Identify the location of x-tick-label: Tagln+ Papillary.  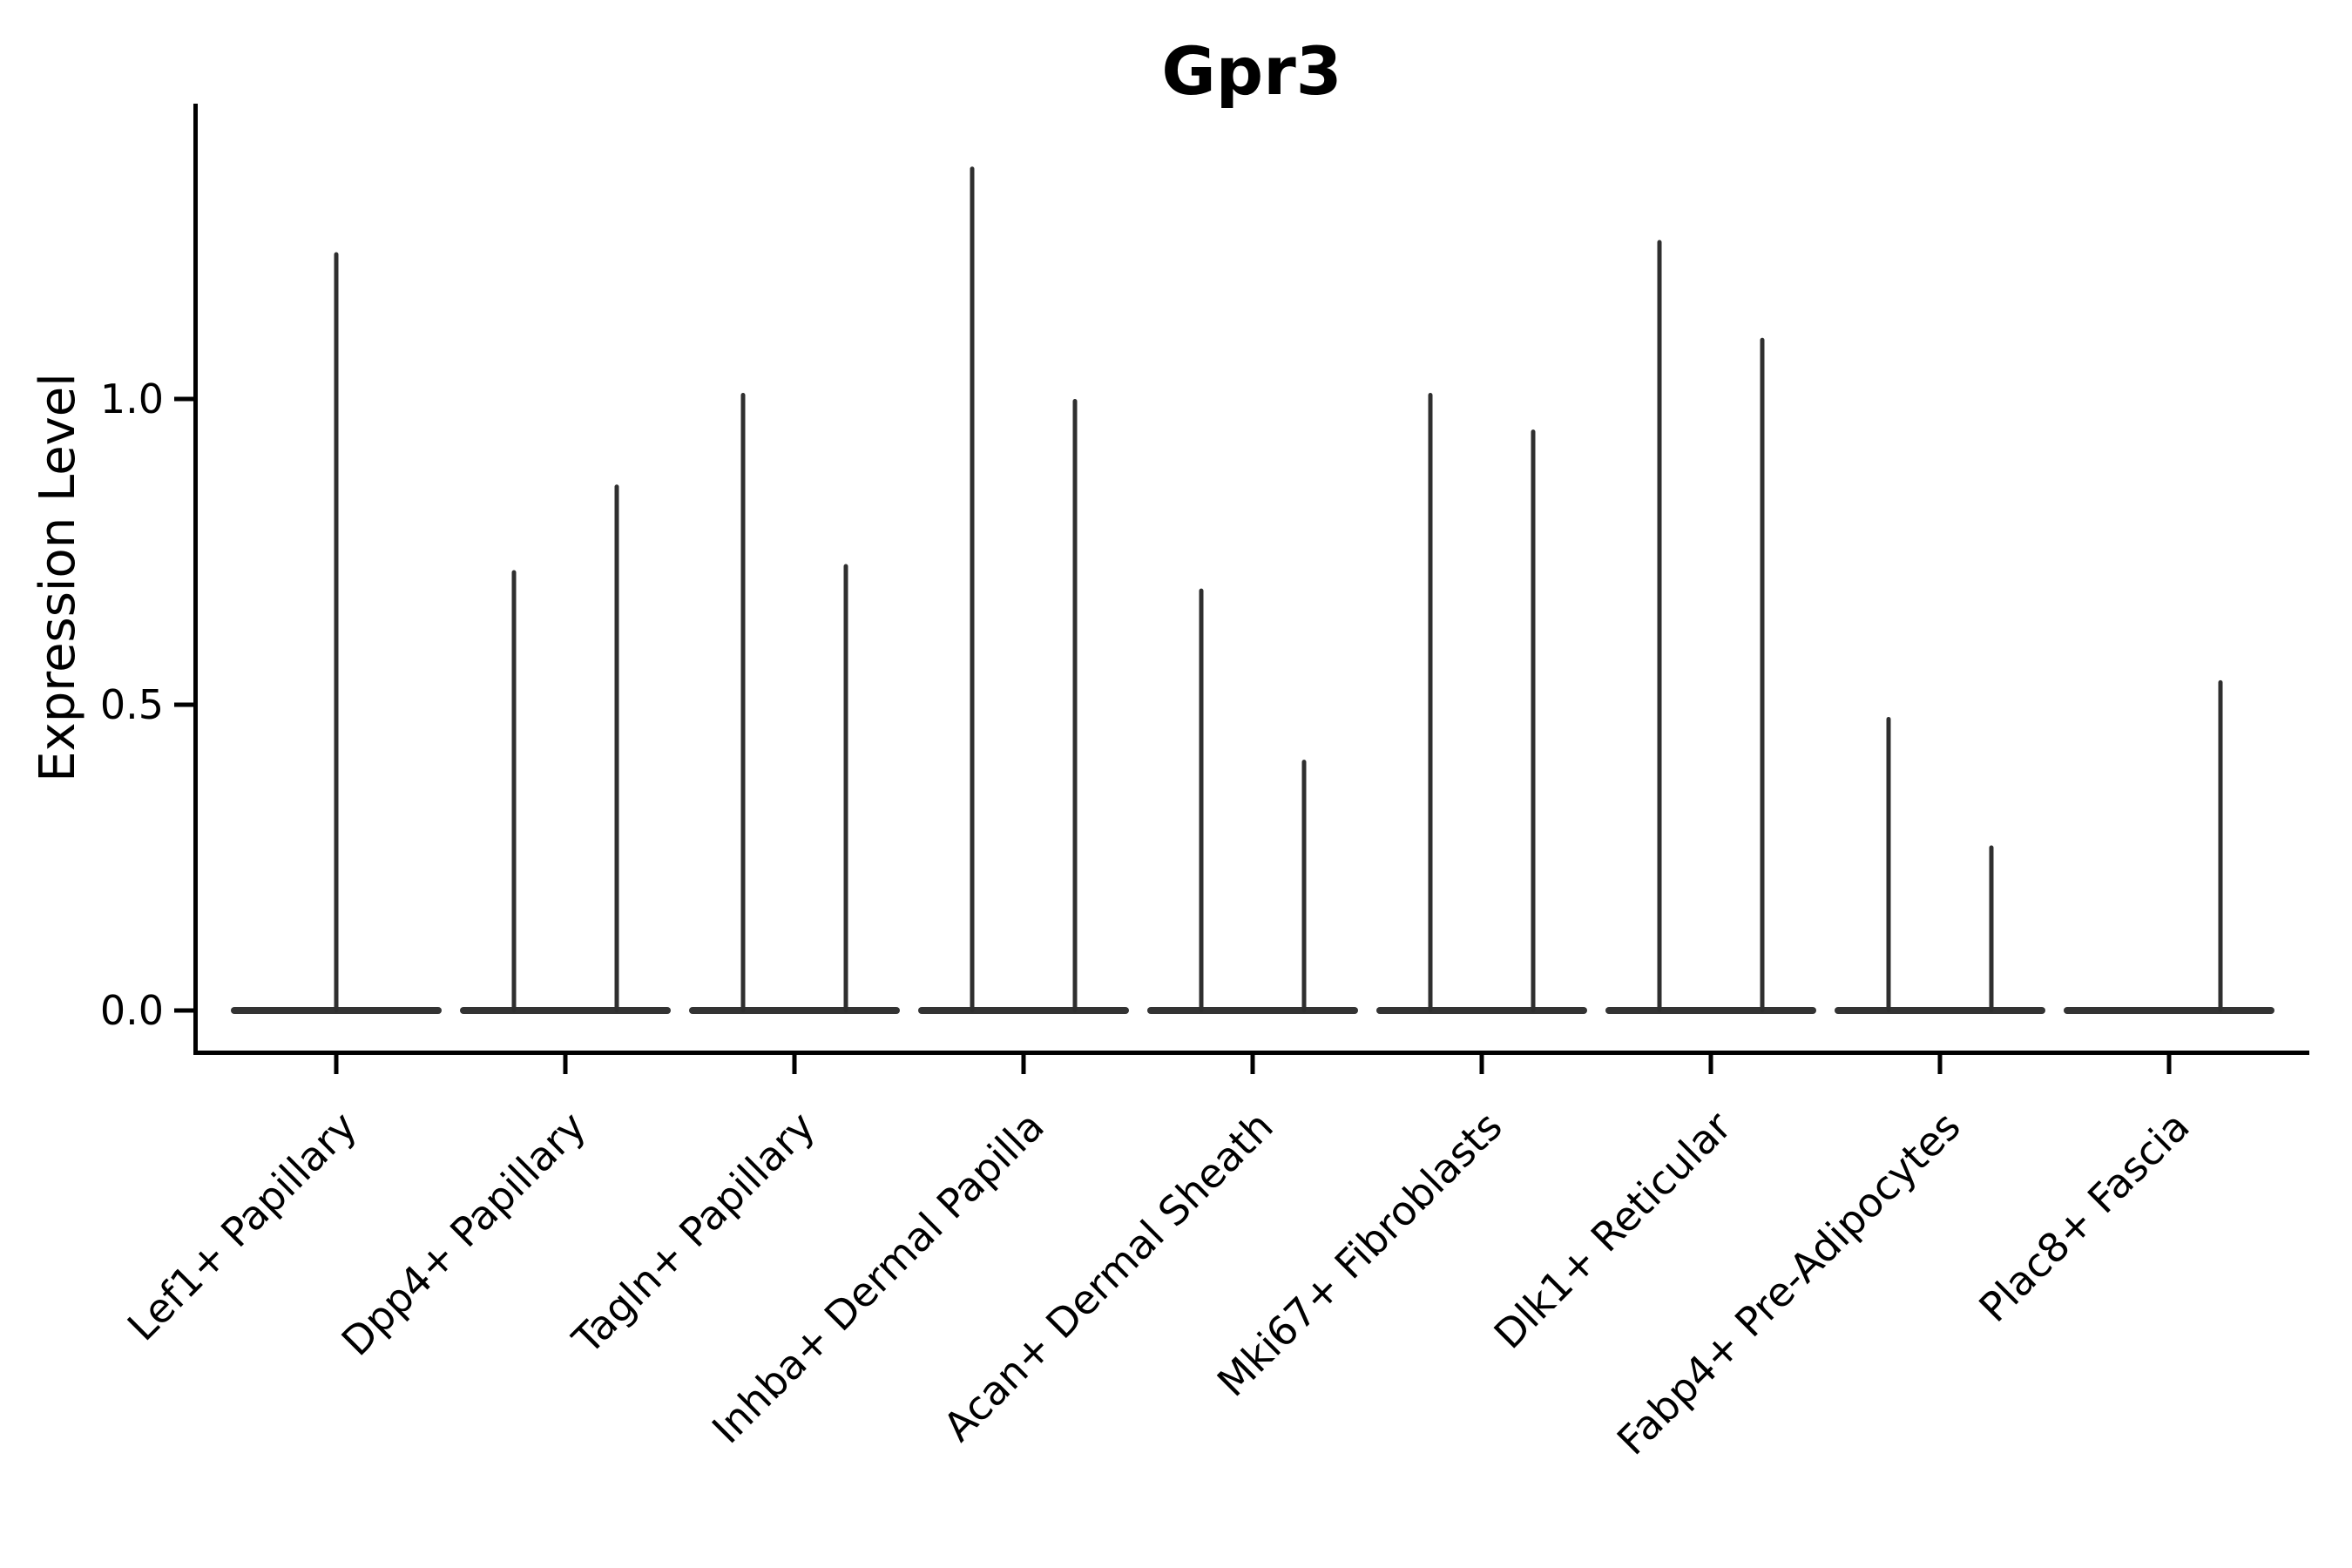
(693, 1233).